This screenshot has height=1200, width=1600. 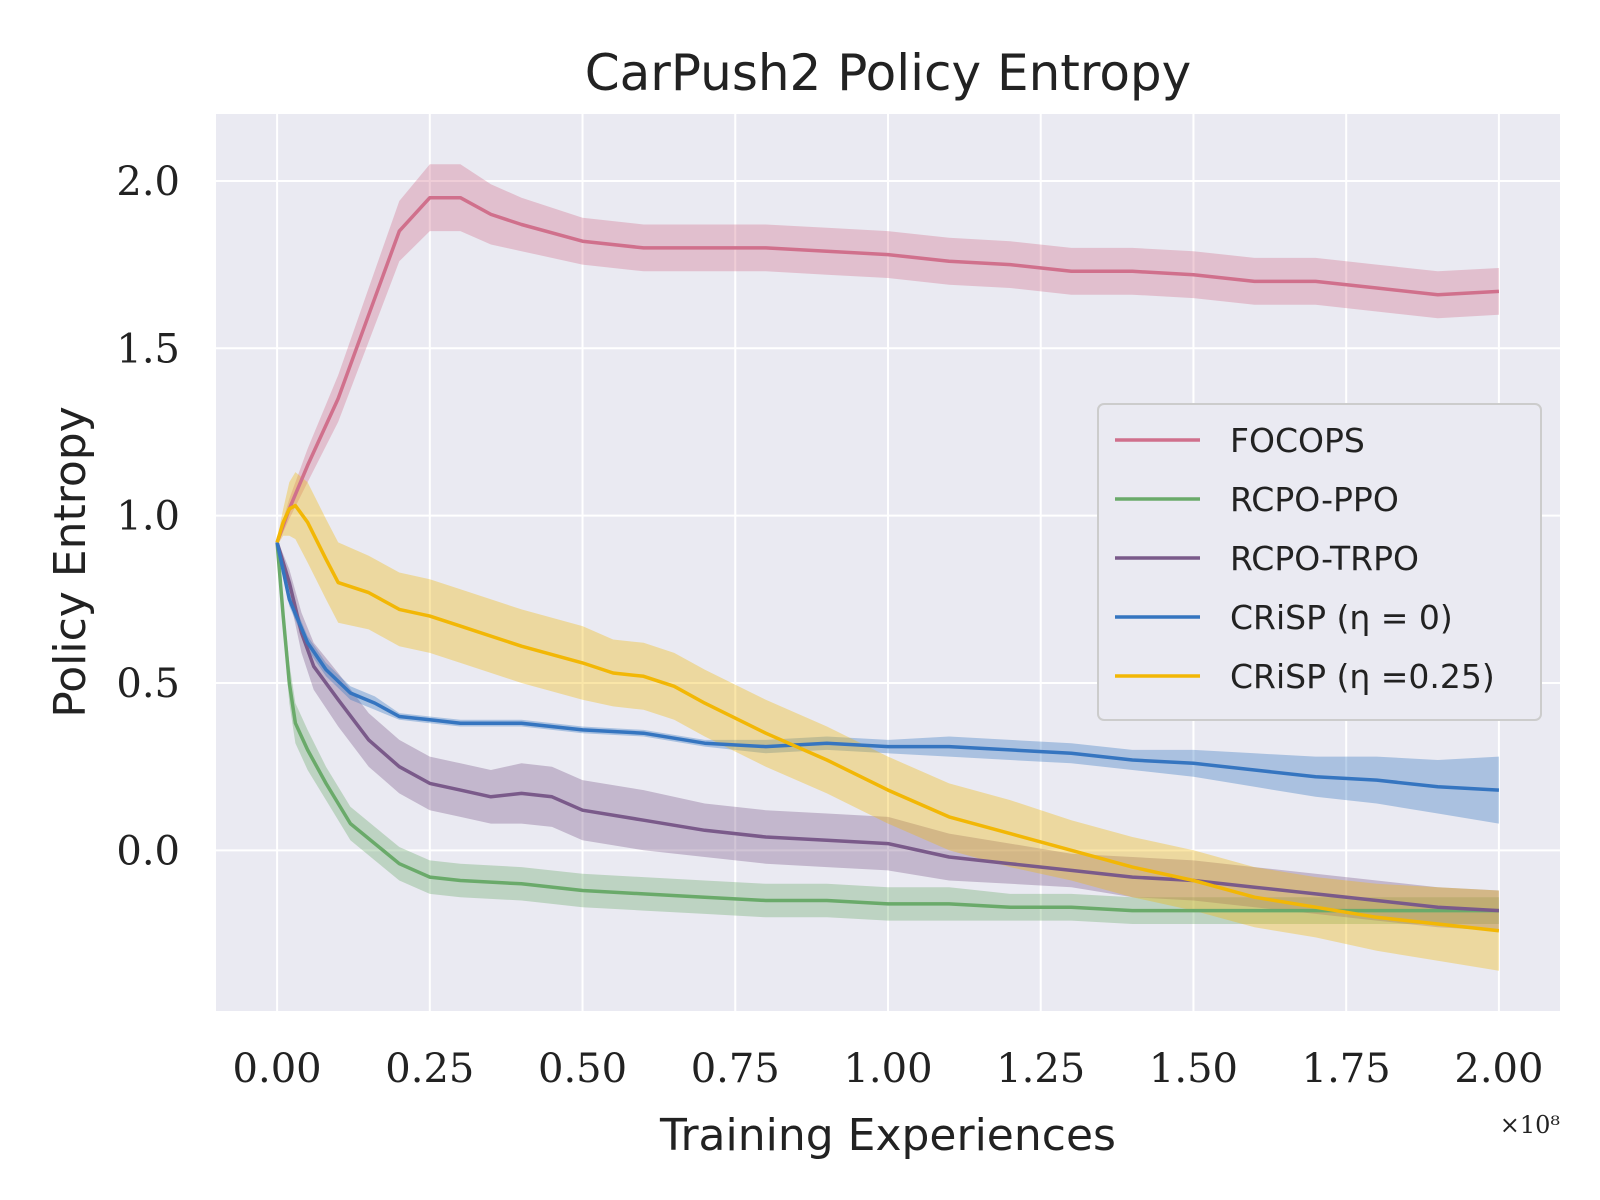 I want to click on legend-label-crisp-0: CRiSP (η = 0), so click(x=1341, y=617).